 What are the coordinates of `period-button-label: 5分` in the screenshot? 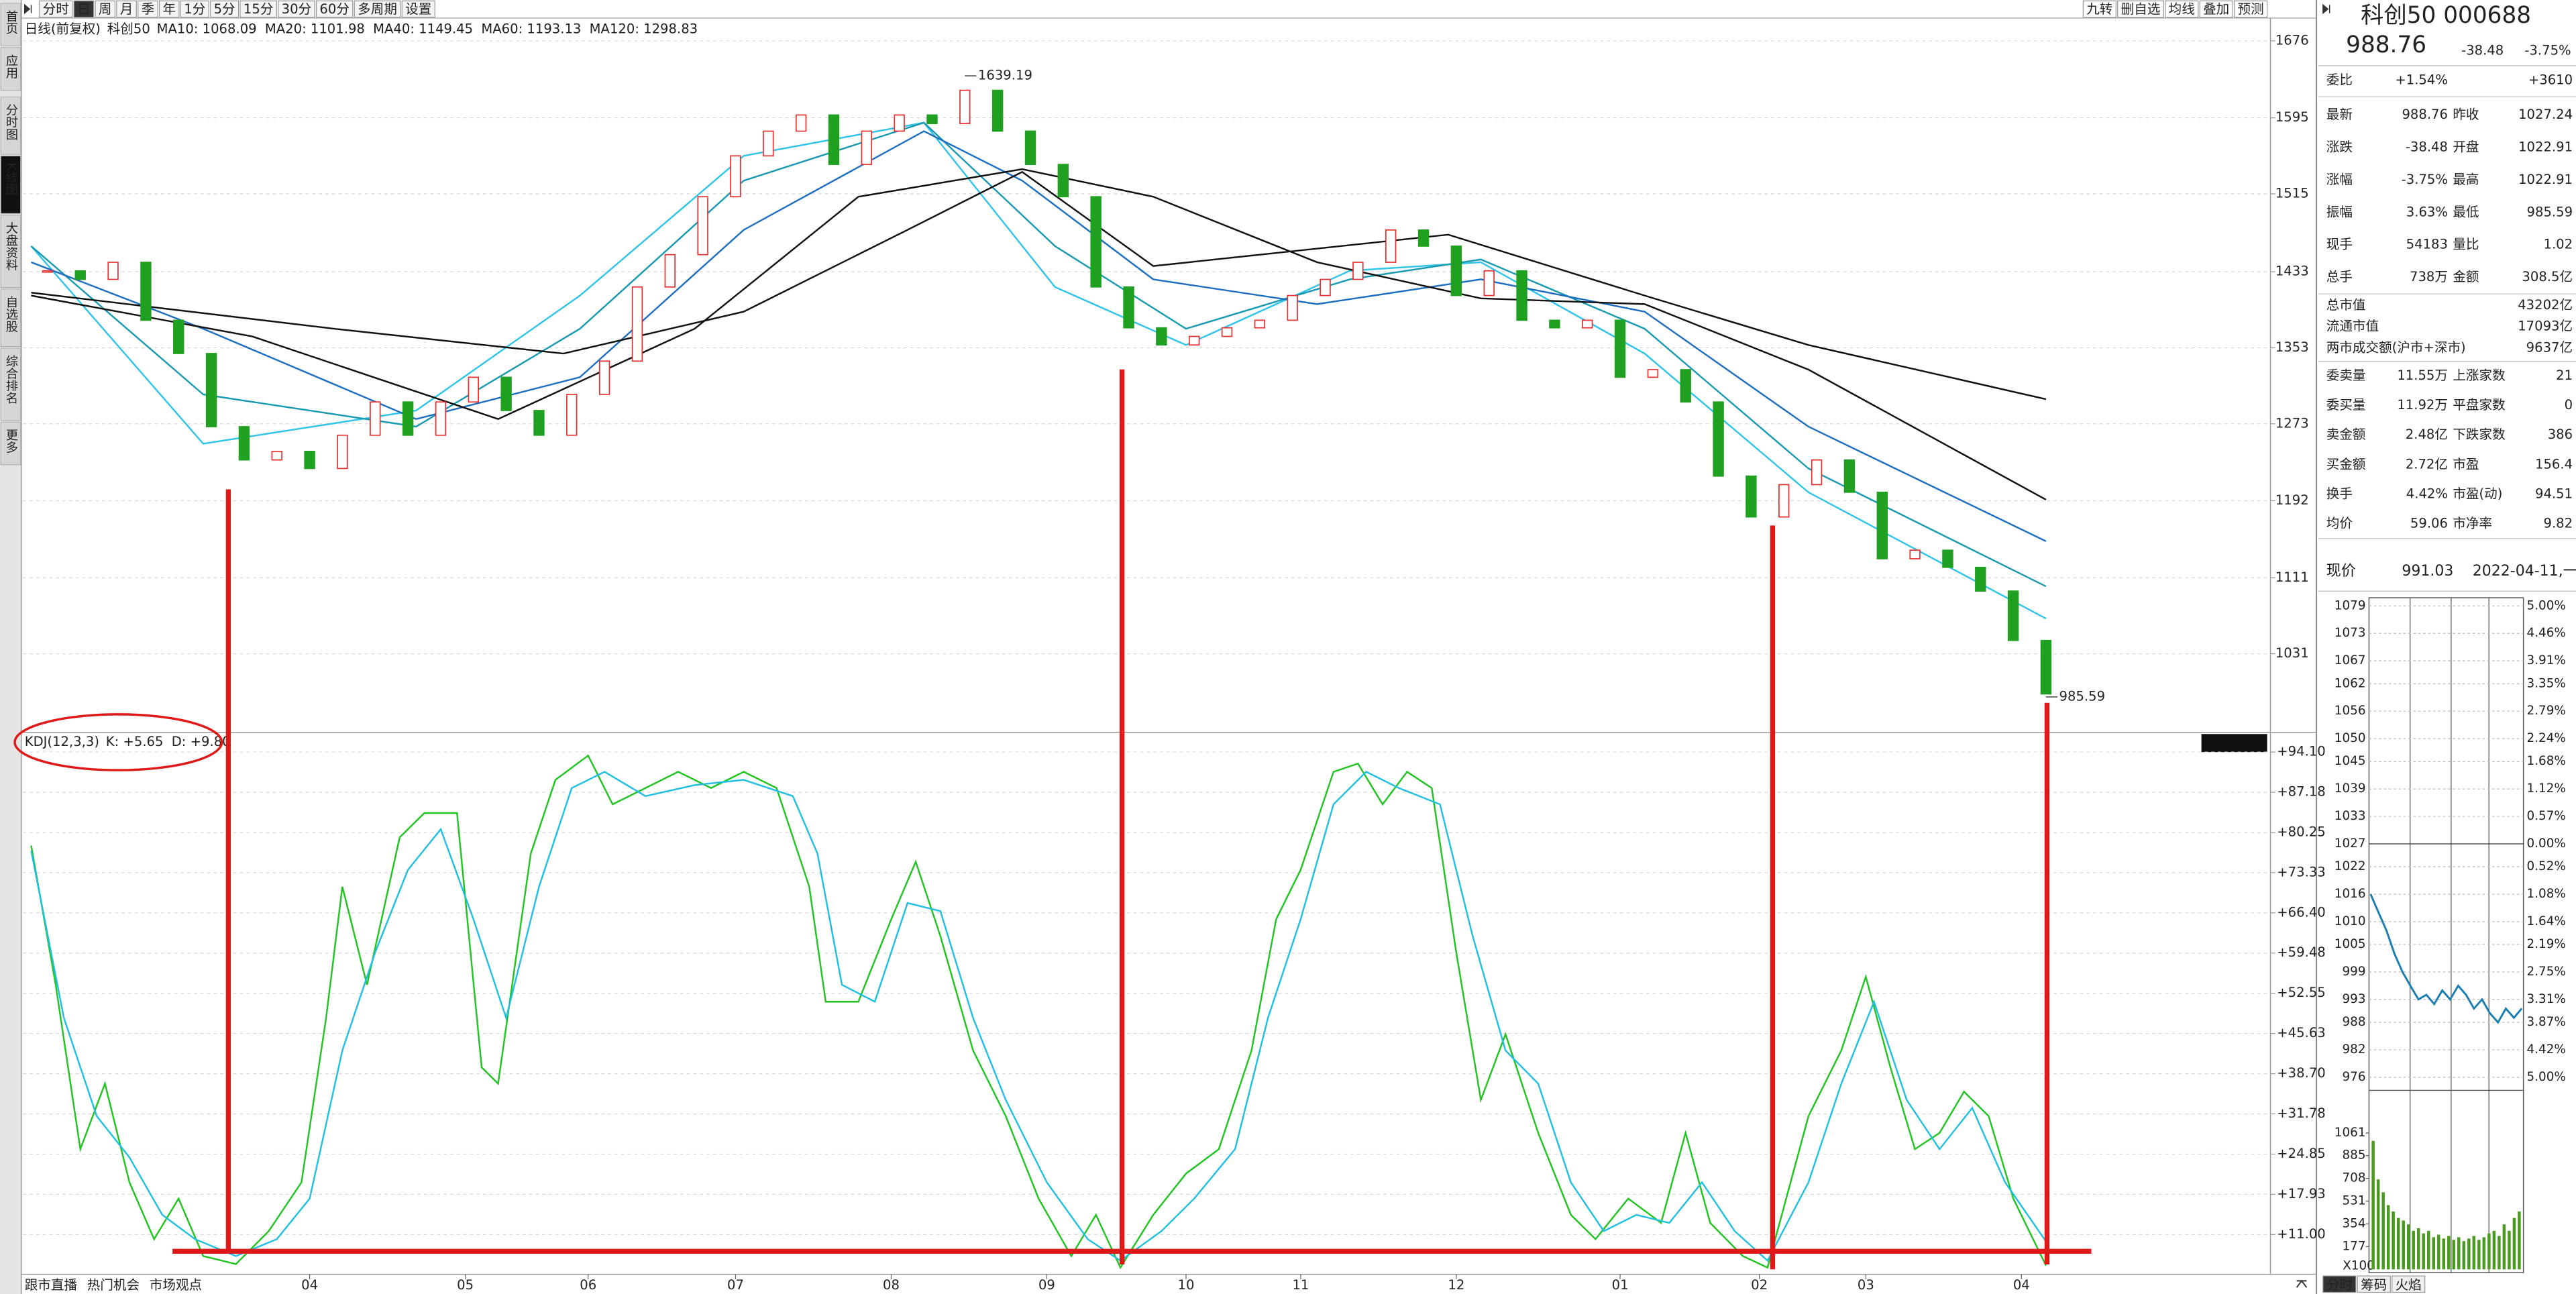 It's located at (224, 9).